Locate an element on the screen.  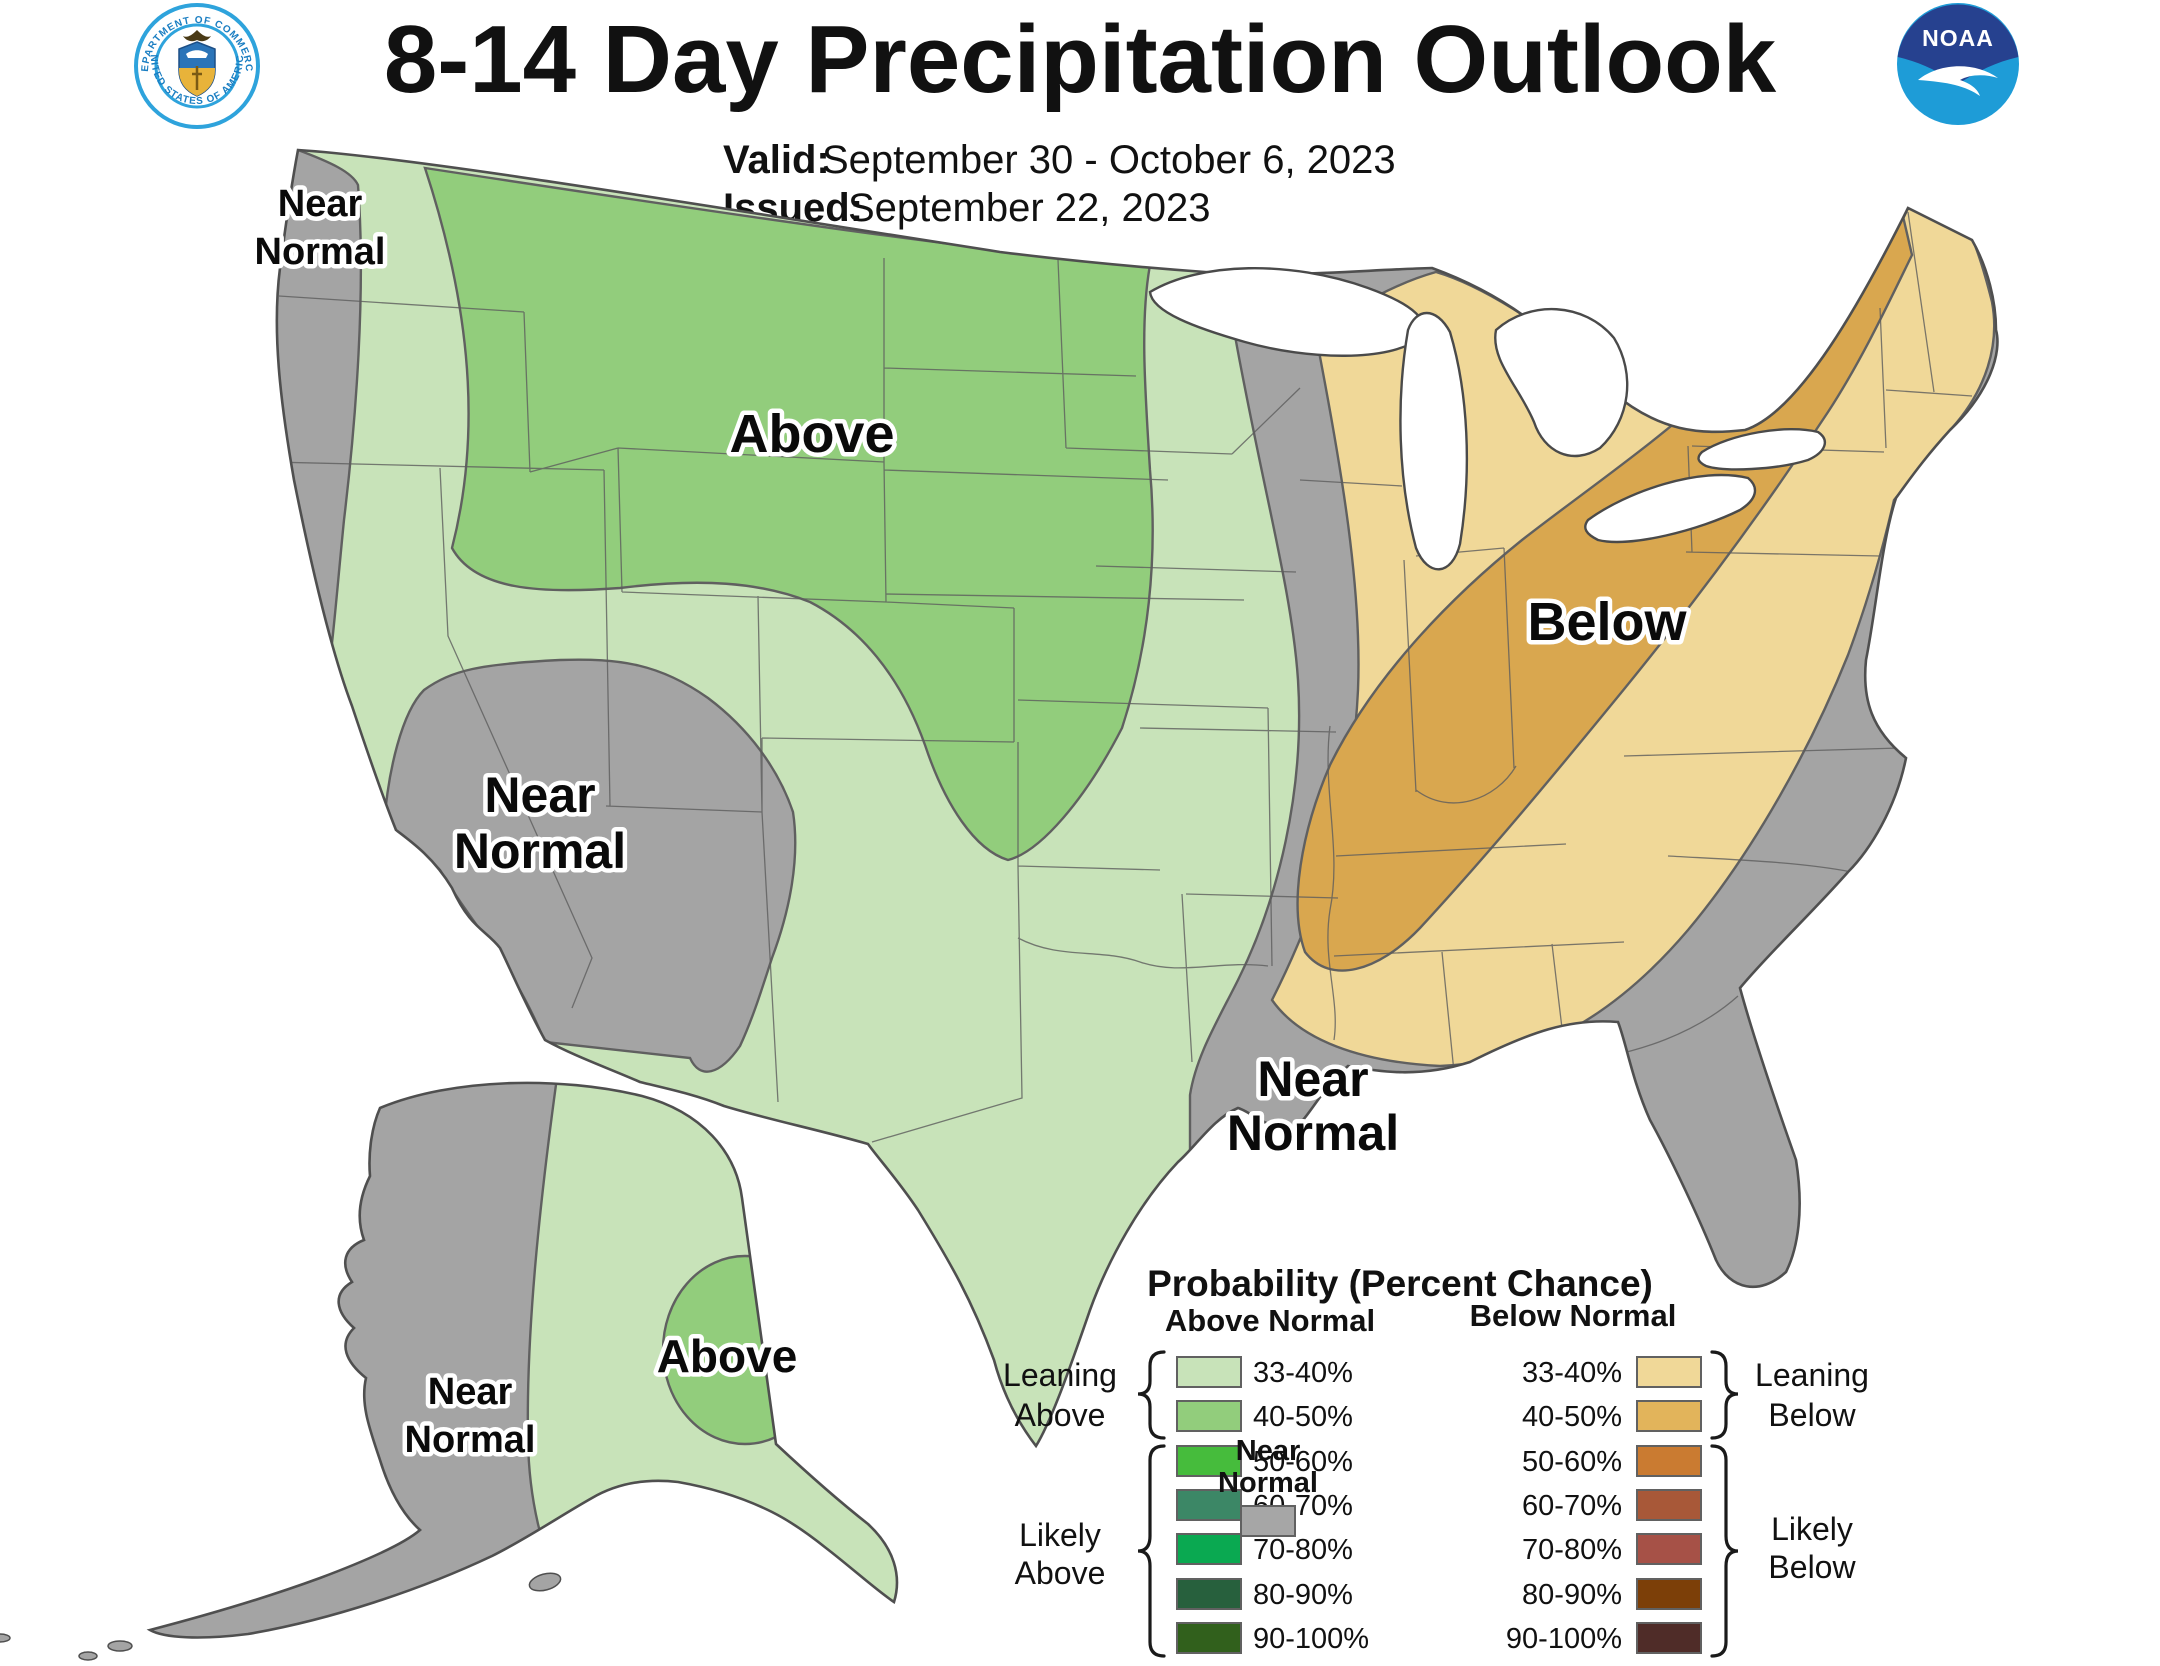
issued-value: September 22, 2023 is located at coordinates (1029, 208).